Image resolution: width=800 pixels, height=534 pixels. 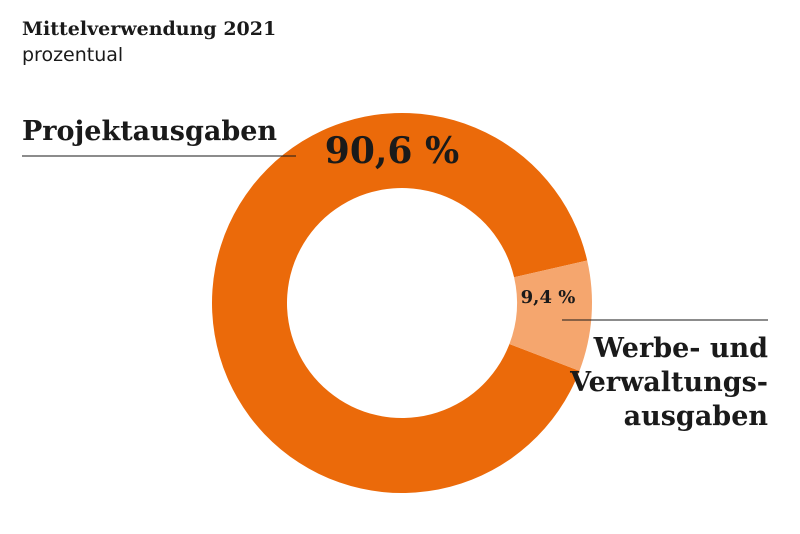 I want to click on value-label-werbe-verwaltung: 9,4 %, so click(x=548, y=297).